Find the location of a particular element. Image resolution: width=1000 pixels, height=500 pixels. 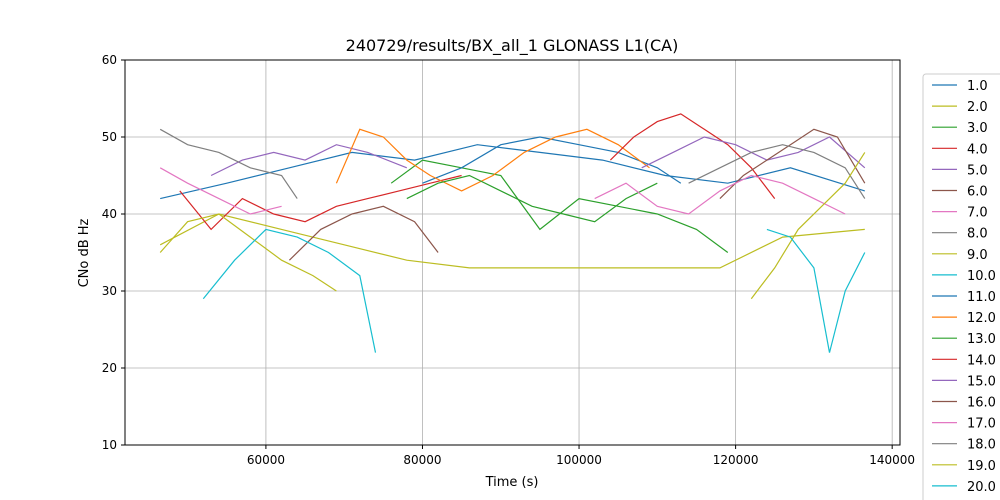

legend-label: 3.0 is located at coordinates (977, 128).